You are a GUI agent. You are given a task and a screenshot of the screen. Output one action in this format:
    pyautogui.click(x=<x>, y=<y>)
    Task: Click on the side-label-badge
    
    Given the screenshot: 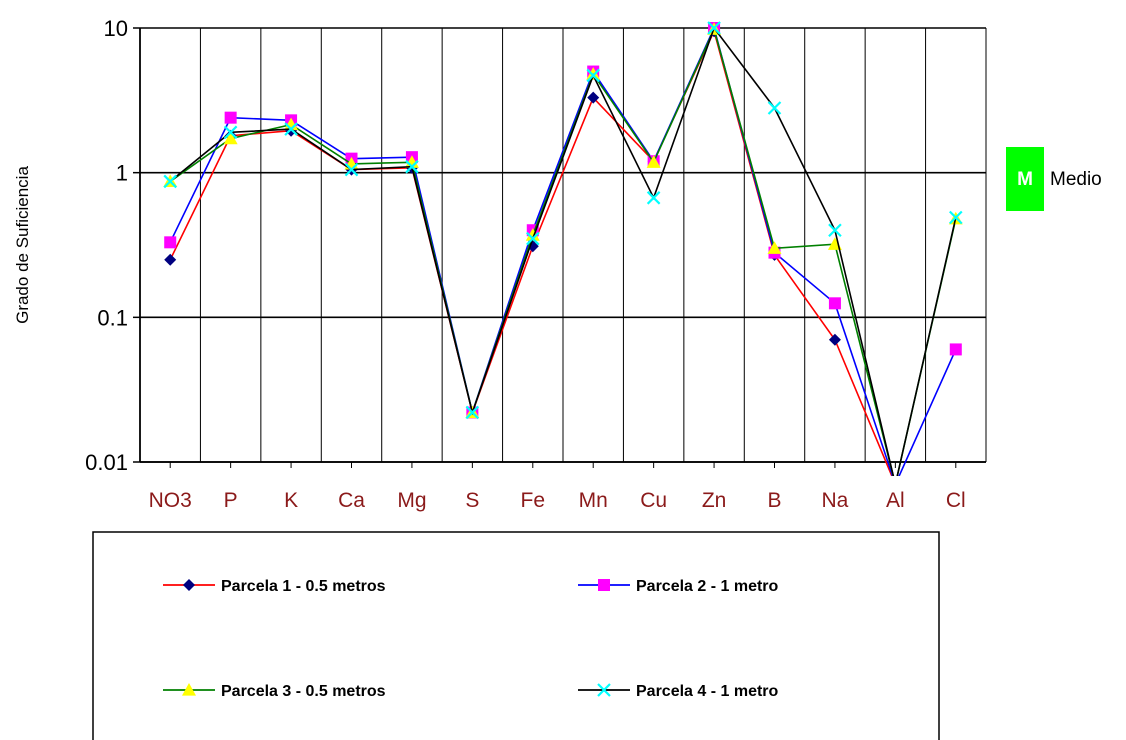 What is the action you would take?
    pyautogui.click(x=1025, y=179)
    